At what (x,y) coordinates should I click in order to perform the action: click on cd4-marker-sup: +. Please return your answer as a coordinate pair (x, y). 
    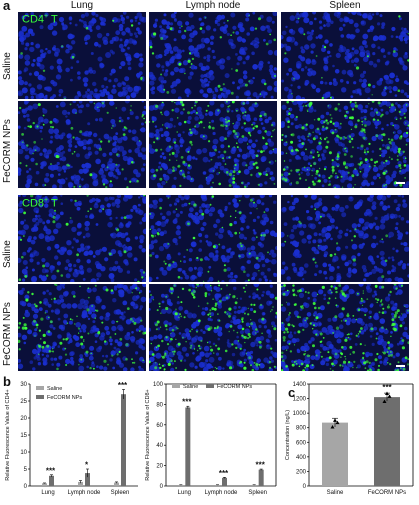
    Looking at the image, I should click on (46, 16).